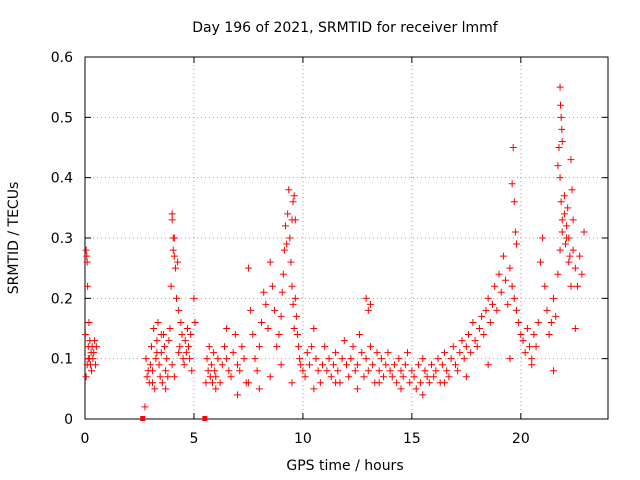  I want to click on y-tick-label: 0.2, so click(62, 299).